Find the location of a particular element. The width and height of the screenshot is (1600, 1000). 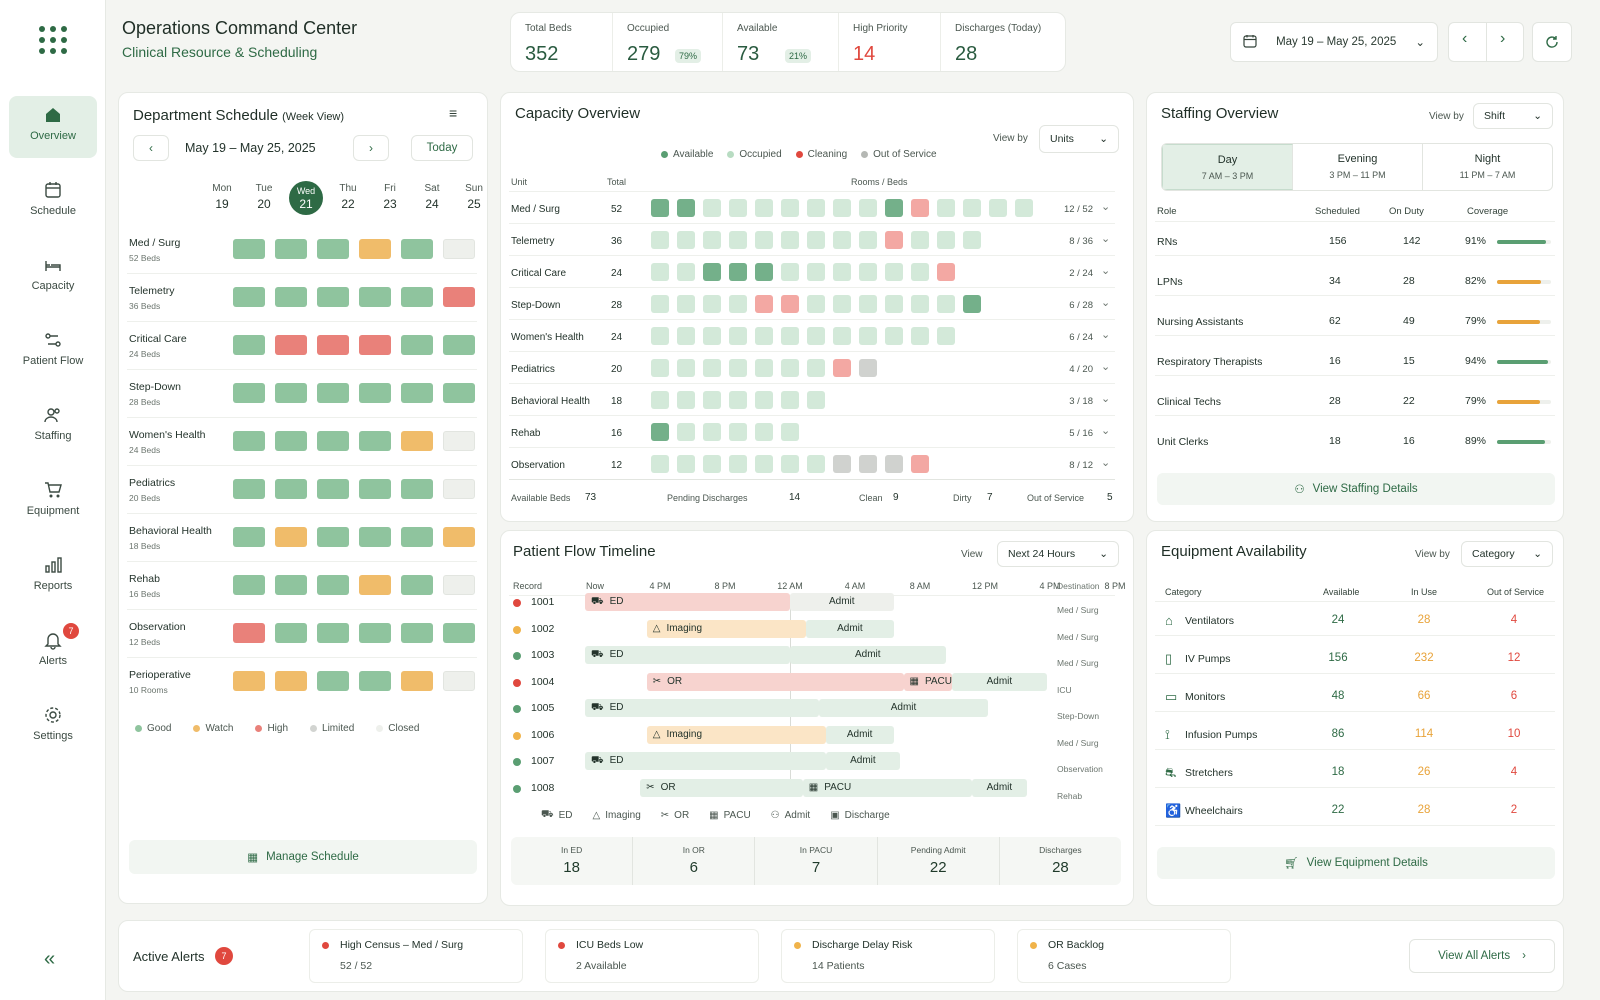

staffing-view-select: Shift ⌄ is located at coordinates (1513, 116).